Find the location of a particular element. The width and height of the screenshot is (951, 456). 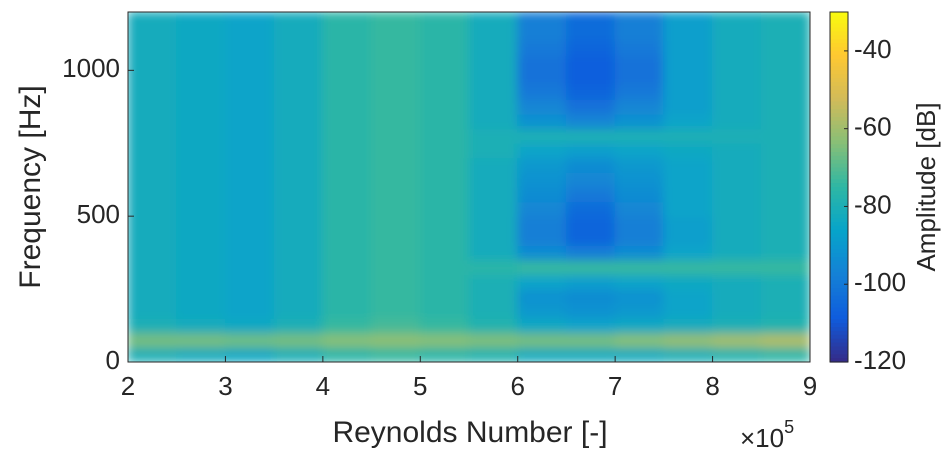

colorbar-tick-label: -40 is located at coordinates (873, 49).